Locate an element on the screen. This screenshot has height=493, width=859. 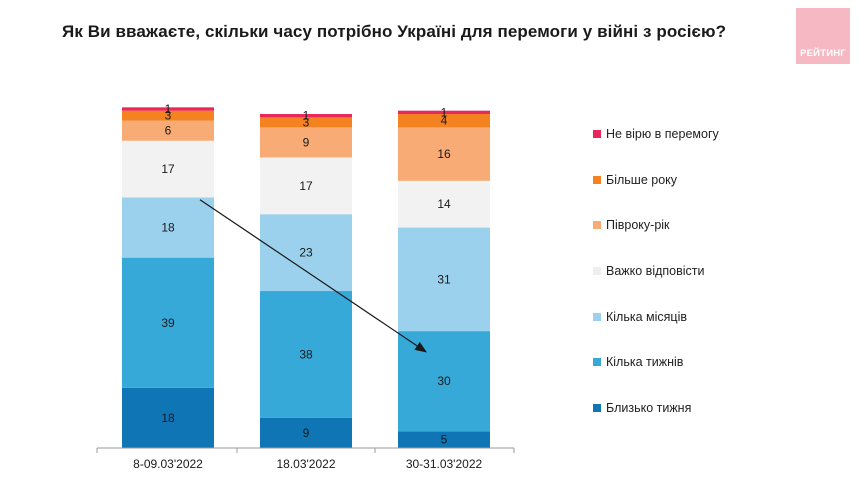
data-label: 4 is located at coordinates (444, 121).